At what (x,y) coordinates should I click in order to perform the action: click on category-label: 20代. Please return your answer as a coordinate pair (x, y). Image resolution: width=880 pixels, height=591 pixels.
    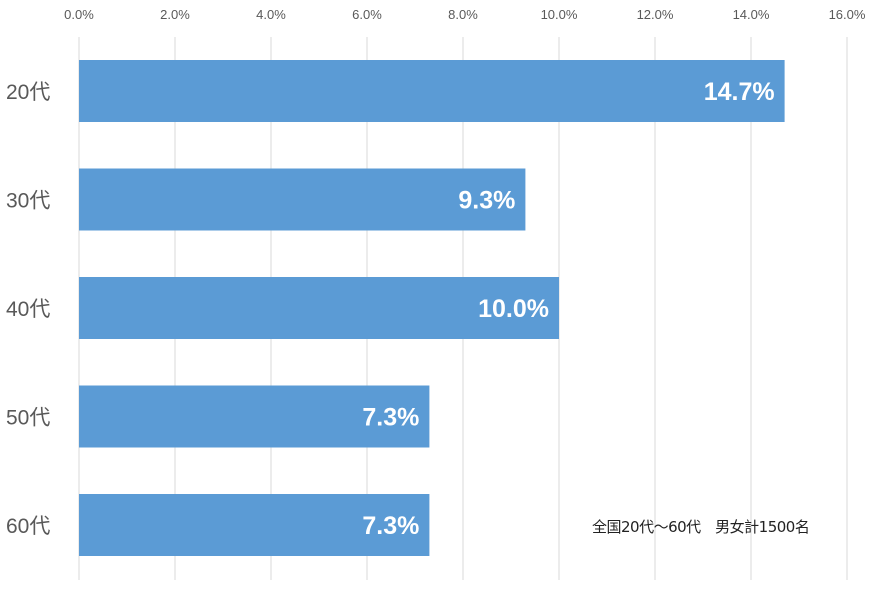
    Looking at the image, I should click on (28, 92).